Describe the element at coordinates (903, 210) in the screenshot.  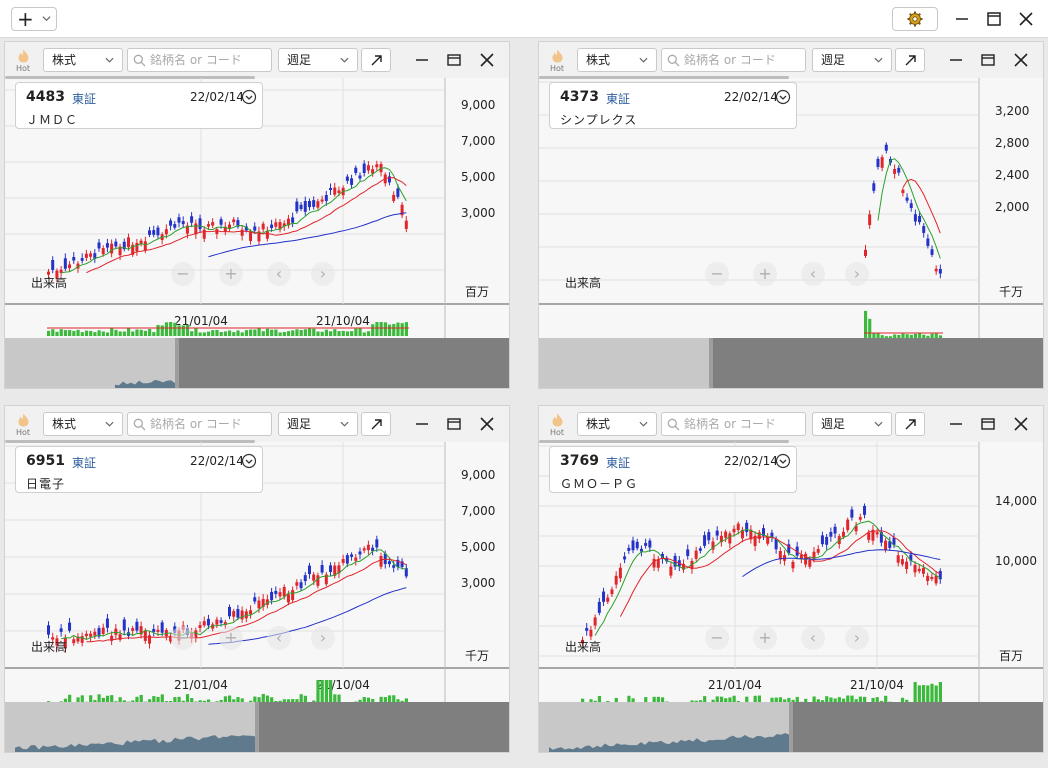
I see `candlesticks` at that location.